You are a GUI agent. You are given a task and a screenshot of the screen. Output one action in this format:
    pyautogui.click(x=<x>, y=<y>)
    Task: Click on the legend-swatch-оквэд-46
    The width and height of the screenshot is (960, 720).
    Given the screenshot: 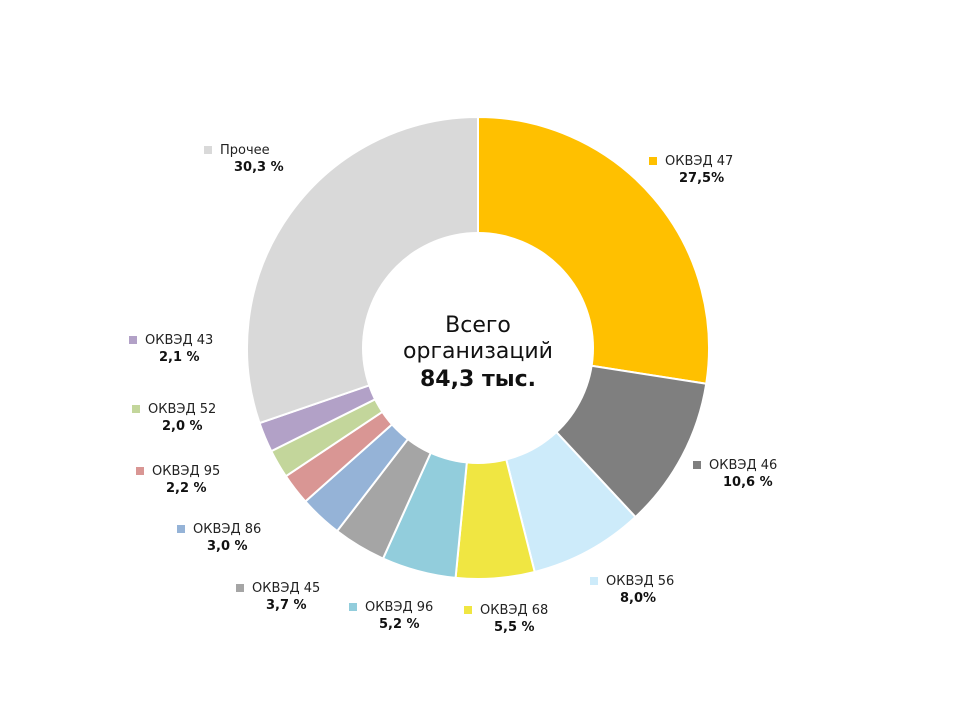 What is the action you would take?
    pyautogui.click(x=697, y=465)
    